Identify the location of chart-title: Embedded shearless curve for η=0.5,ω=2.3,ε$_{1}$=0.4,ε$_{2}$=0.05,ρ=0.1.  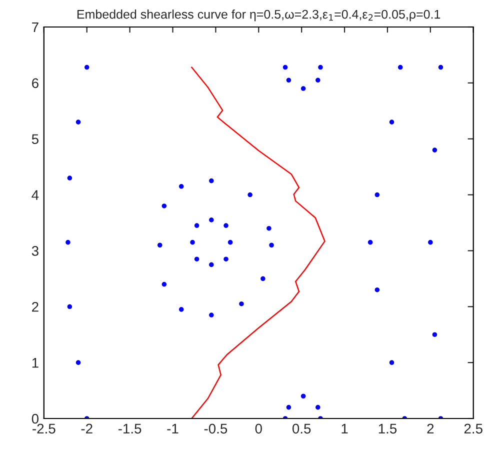
(258, 16).